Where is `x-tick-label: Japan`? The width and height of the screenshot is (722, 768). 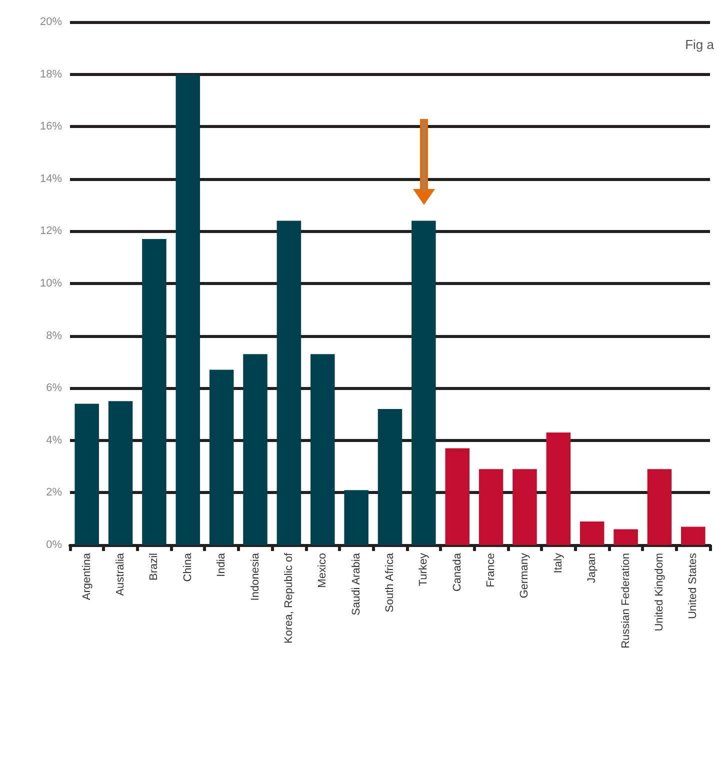
x-tick-label: Japan is located at coordinates (592, 568).